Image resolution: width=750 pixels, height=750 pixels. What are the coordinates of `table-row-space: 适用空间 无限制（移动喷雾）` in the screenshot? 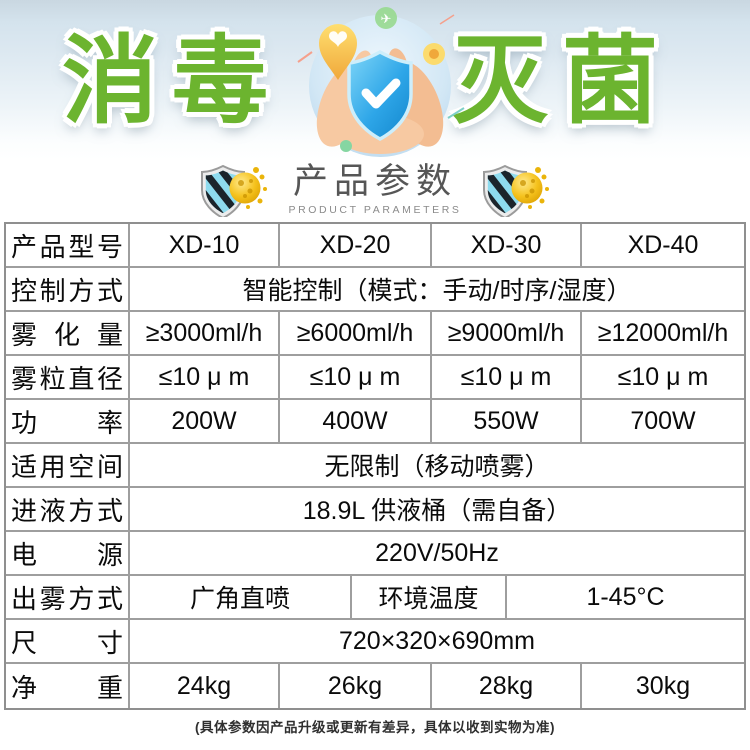 It's located at (375, 466).